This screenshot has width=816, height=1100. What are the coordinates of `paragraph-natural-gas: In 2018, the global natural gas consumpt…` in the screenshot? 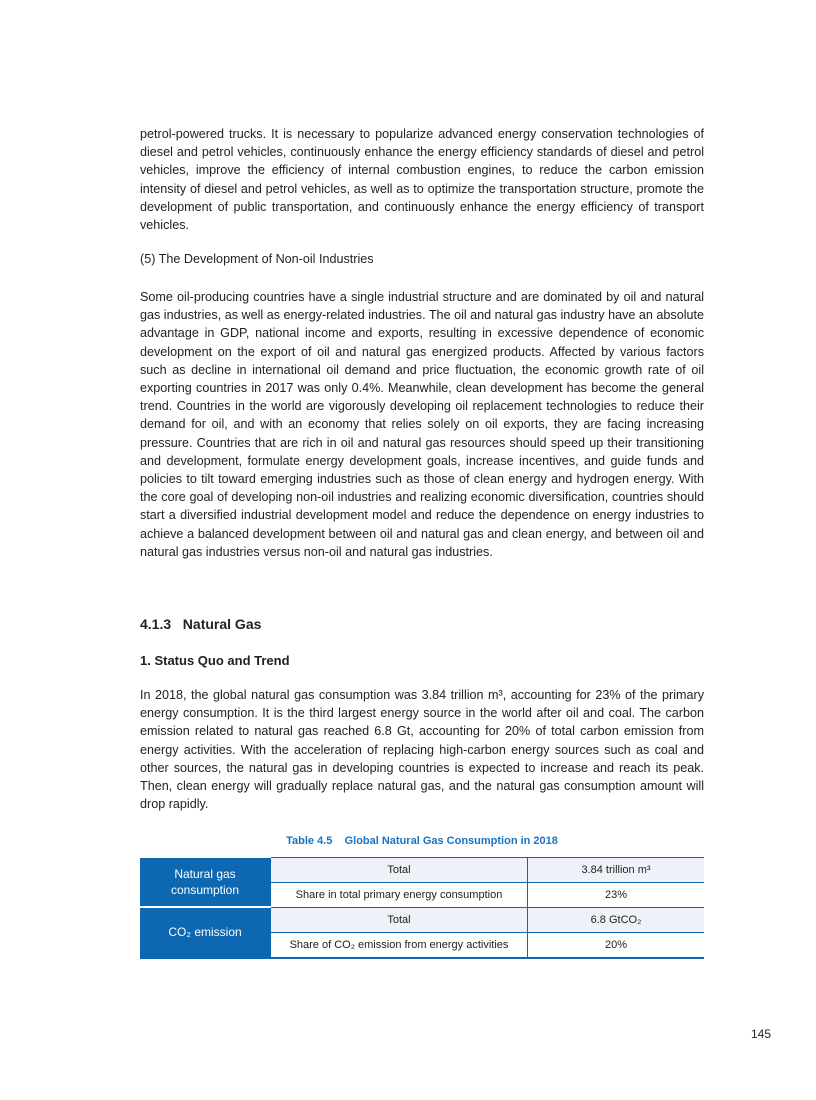 It's located at (422, 750).